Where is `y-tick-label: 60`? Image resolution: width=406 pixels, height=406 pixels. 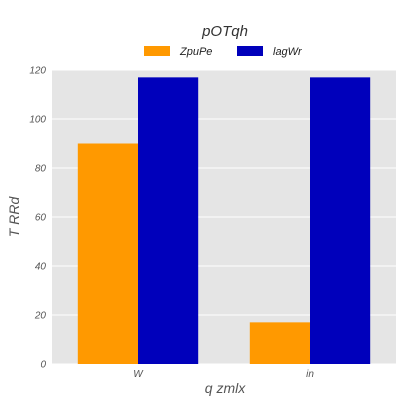
y-tick-label: 60 is located at coordinates (41, 218).